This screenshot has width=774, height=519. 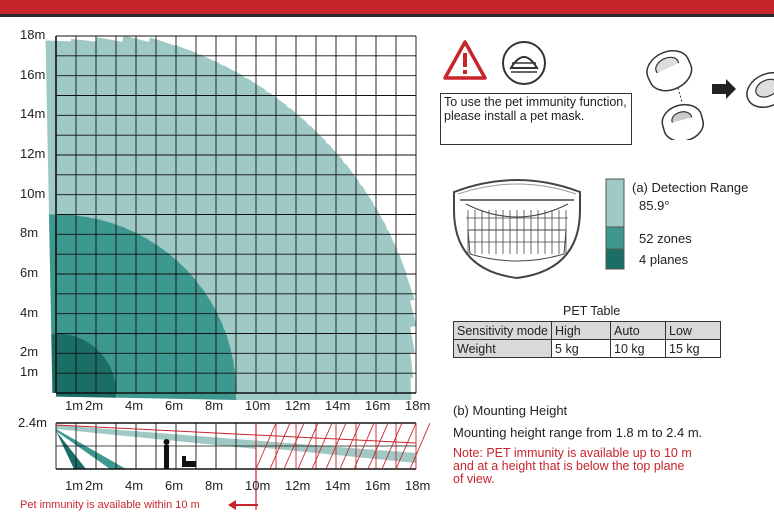 What do you see at coordinates (32, 422) in the screenshot?
I see `height-label: 2.4m` at bounding box center [32, 422].